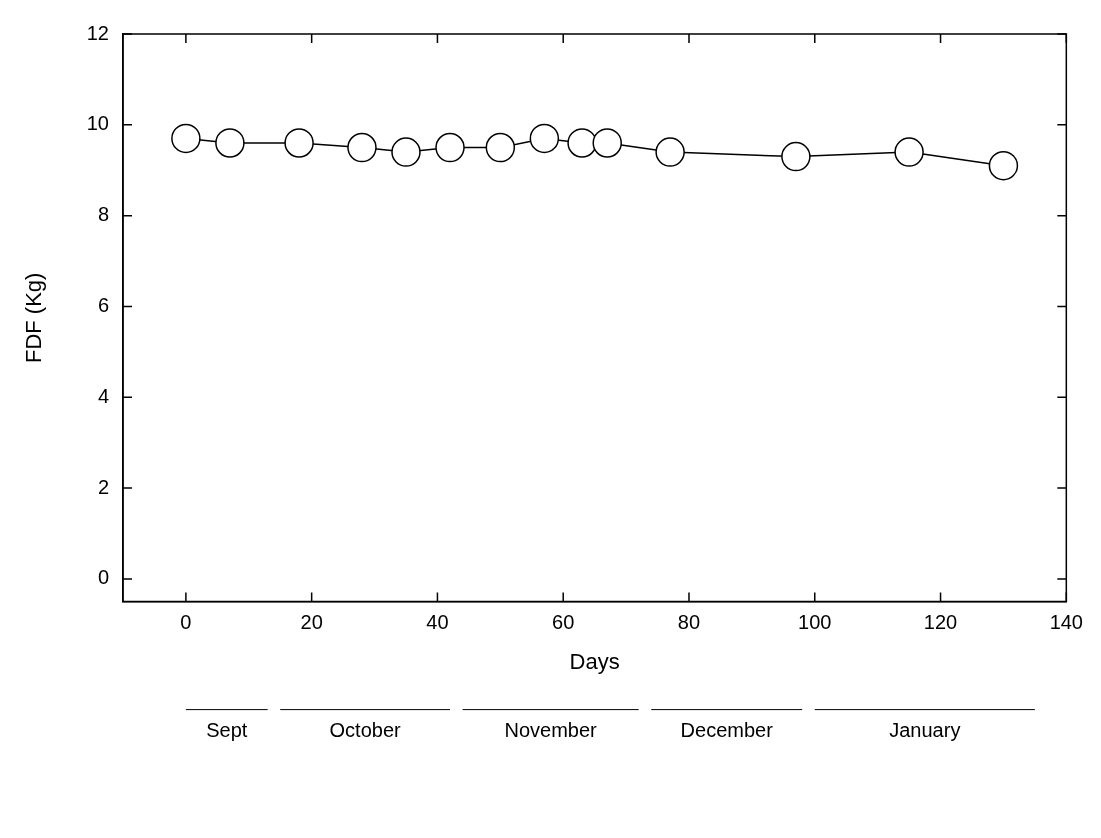 The image size is (1101, 838). What do you see at coordinates (1066, 622) in the screenshot?
I see `x-tick-label: 140` at bounding box center [1066, 622].